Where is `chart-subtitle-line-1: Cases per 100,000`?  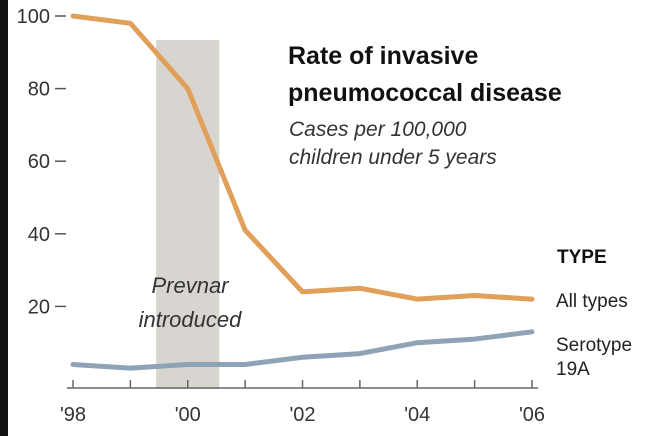
chart-subtitle-line-1: Cases per 100,000 is located at coordinates (378, 129).